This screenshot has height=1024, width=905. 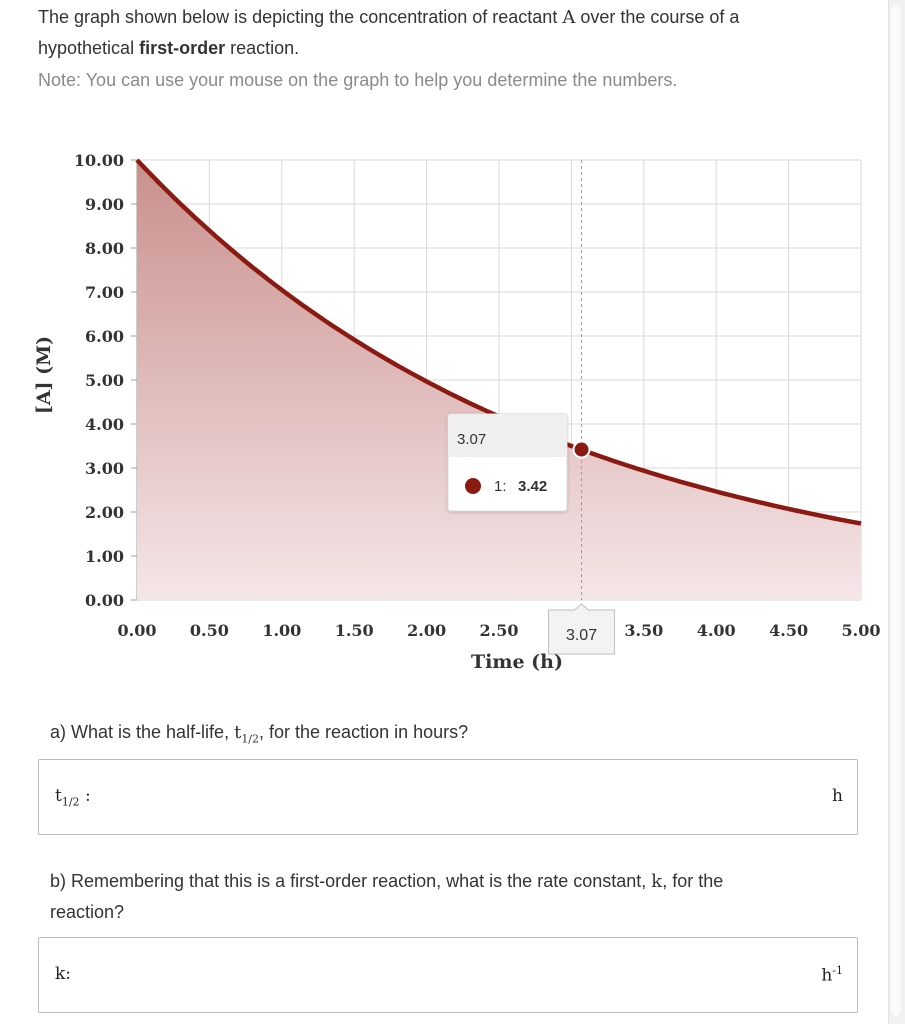 What do you see at coordinates (104, 248) in the screenshot?
I see `y-tick-label: 8.00` at bounding box center [104, 248].